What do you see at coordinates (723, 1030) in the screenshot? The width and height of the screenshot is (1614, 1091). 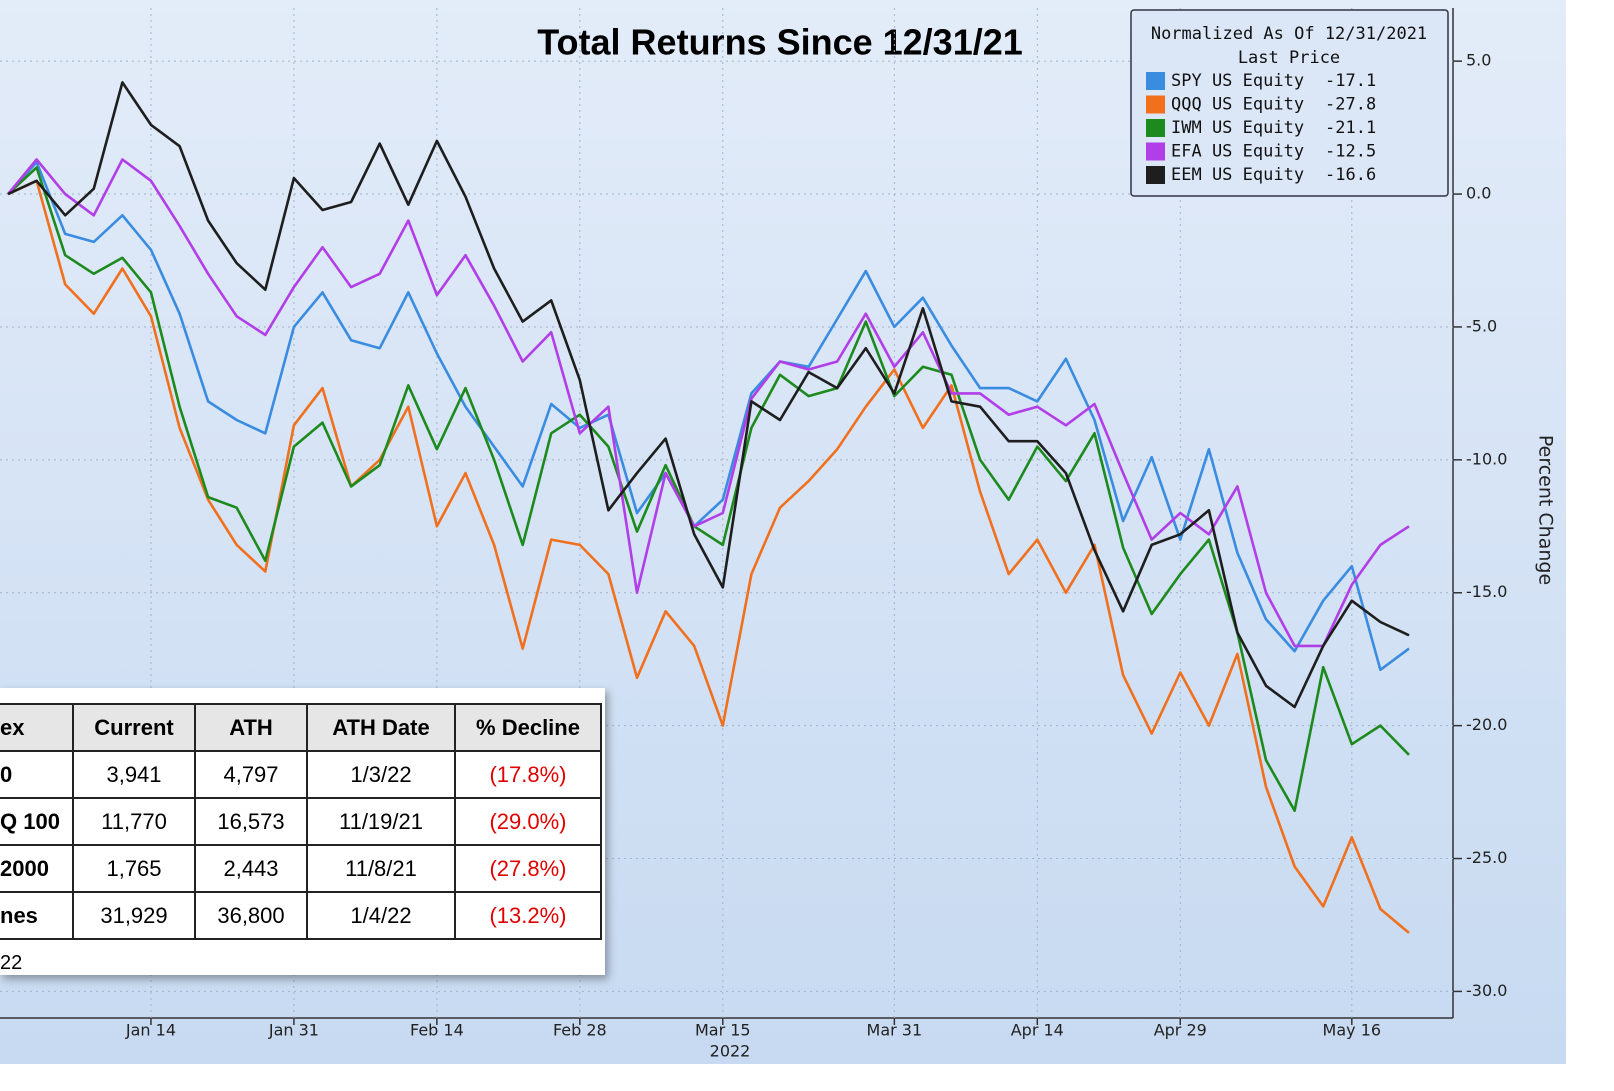 I see `x-tick-label: Mar 15` at bounding box center [723, 1030].